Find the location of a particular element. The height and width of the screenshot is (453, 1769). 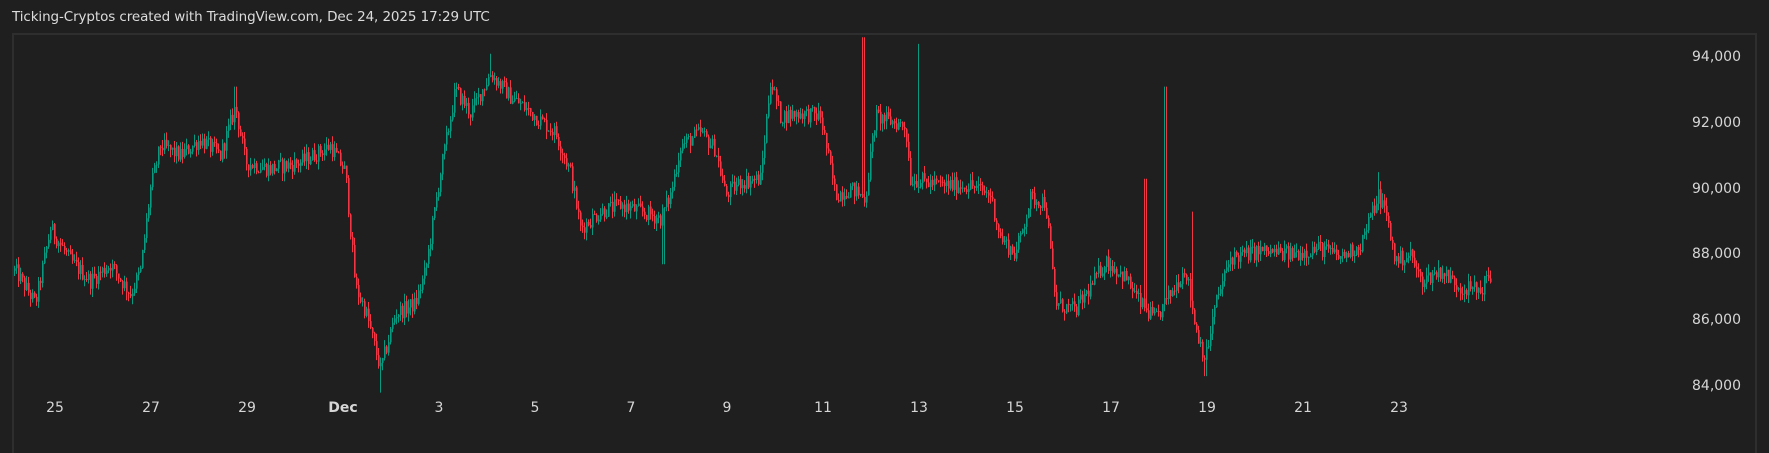

date-tick-label: 9 is located at coordinates (727, 408).